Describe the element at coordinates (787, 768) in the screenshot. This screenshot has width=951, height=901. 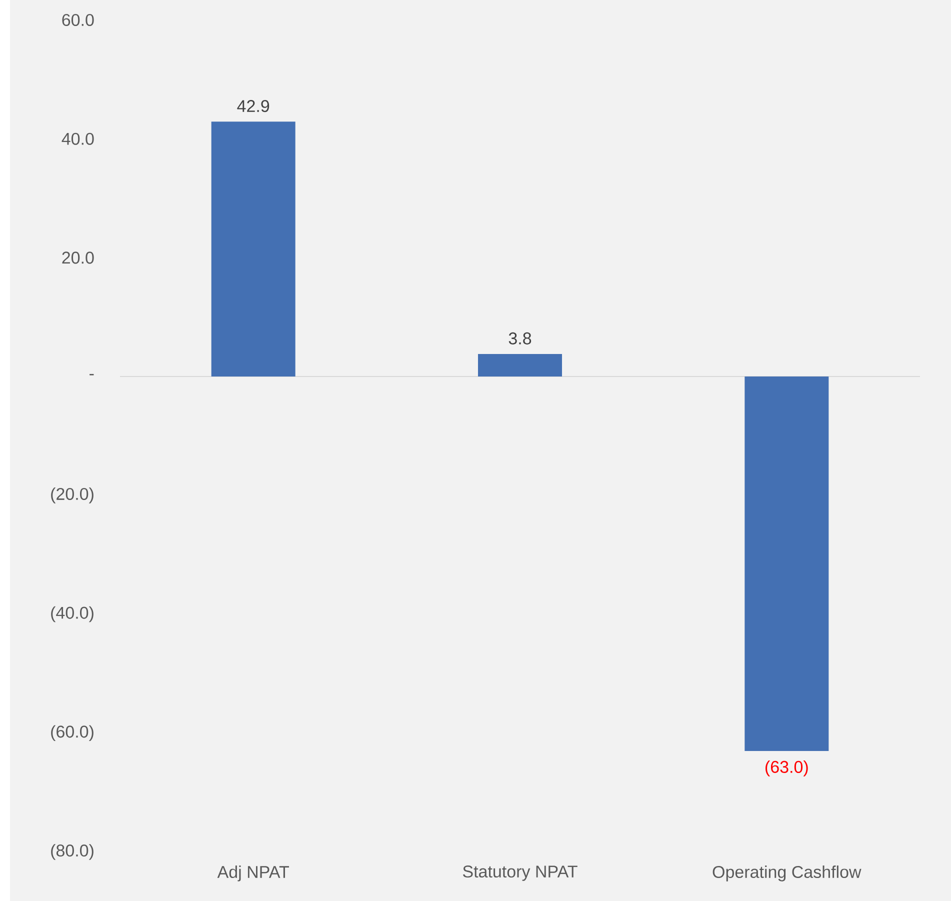
I see `data-label: (63.0)` at that location.